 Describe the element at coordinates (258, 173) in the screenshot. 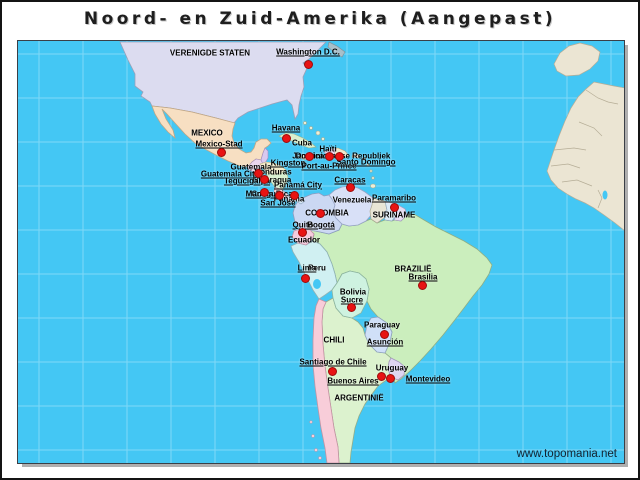

I see `city-dot-guatemala-city` at that location.